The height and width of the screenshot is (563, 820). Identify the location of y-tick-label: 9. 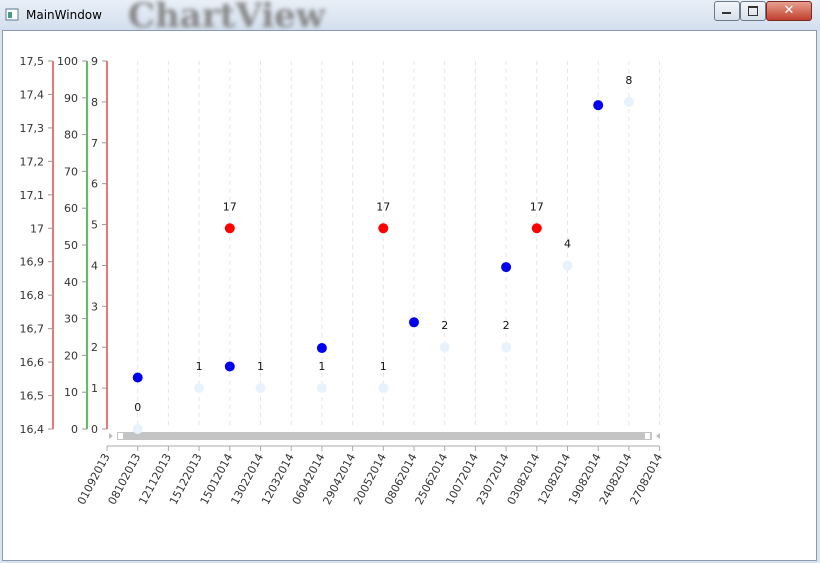
(94, 61).